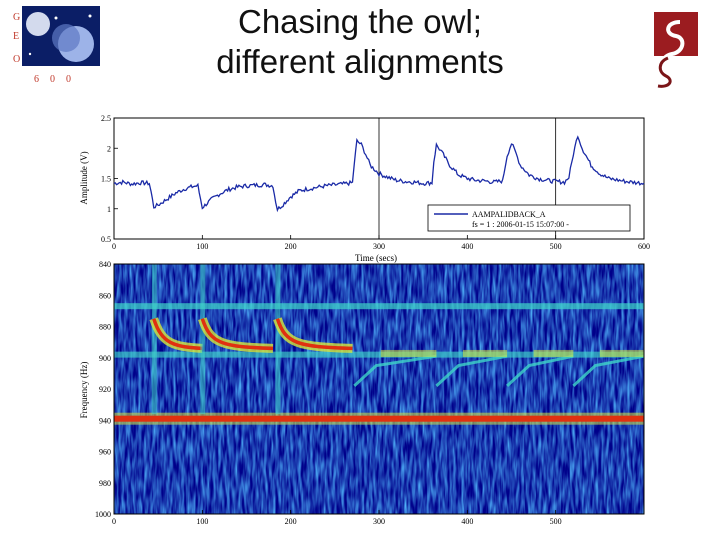 The image size is (720, 540). Describe the element at coordinates (202, 521) in the screenshot. I see `spec-x-tick-label: 100` at that location.